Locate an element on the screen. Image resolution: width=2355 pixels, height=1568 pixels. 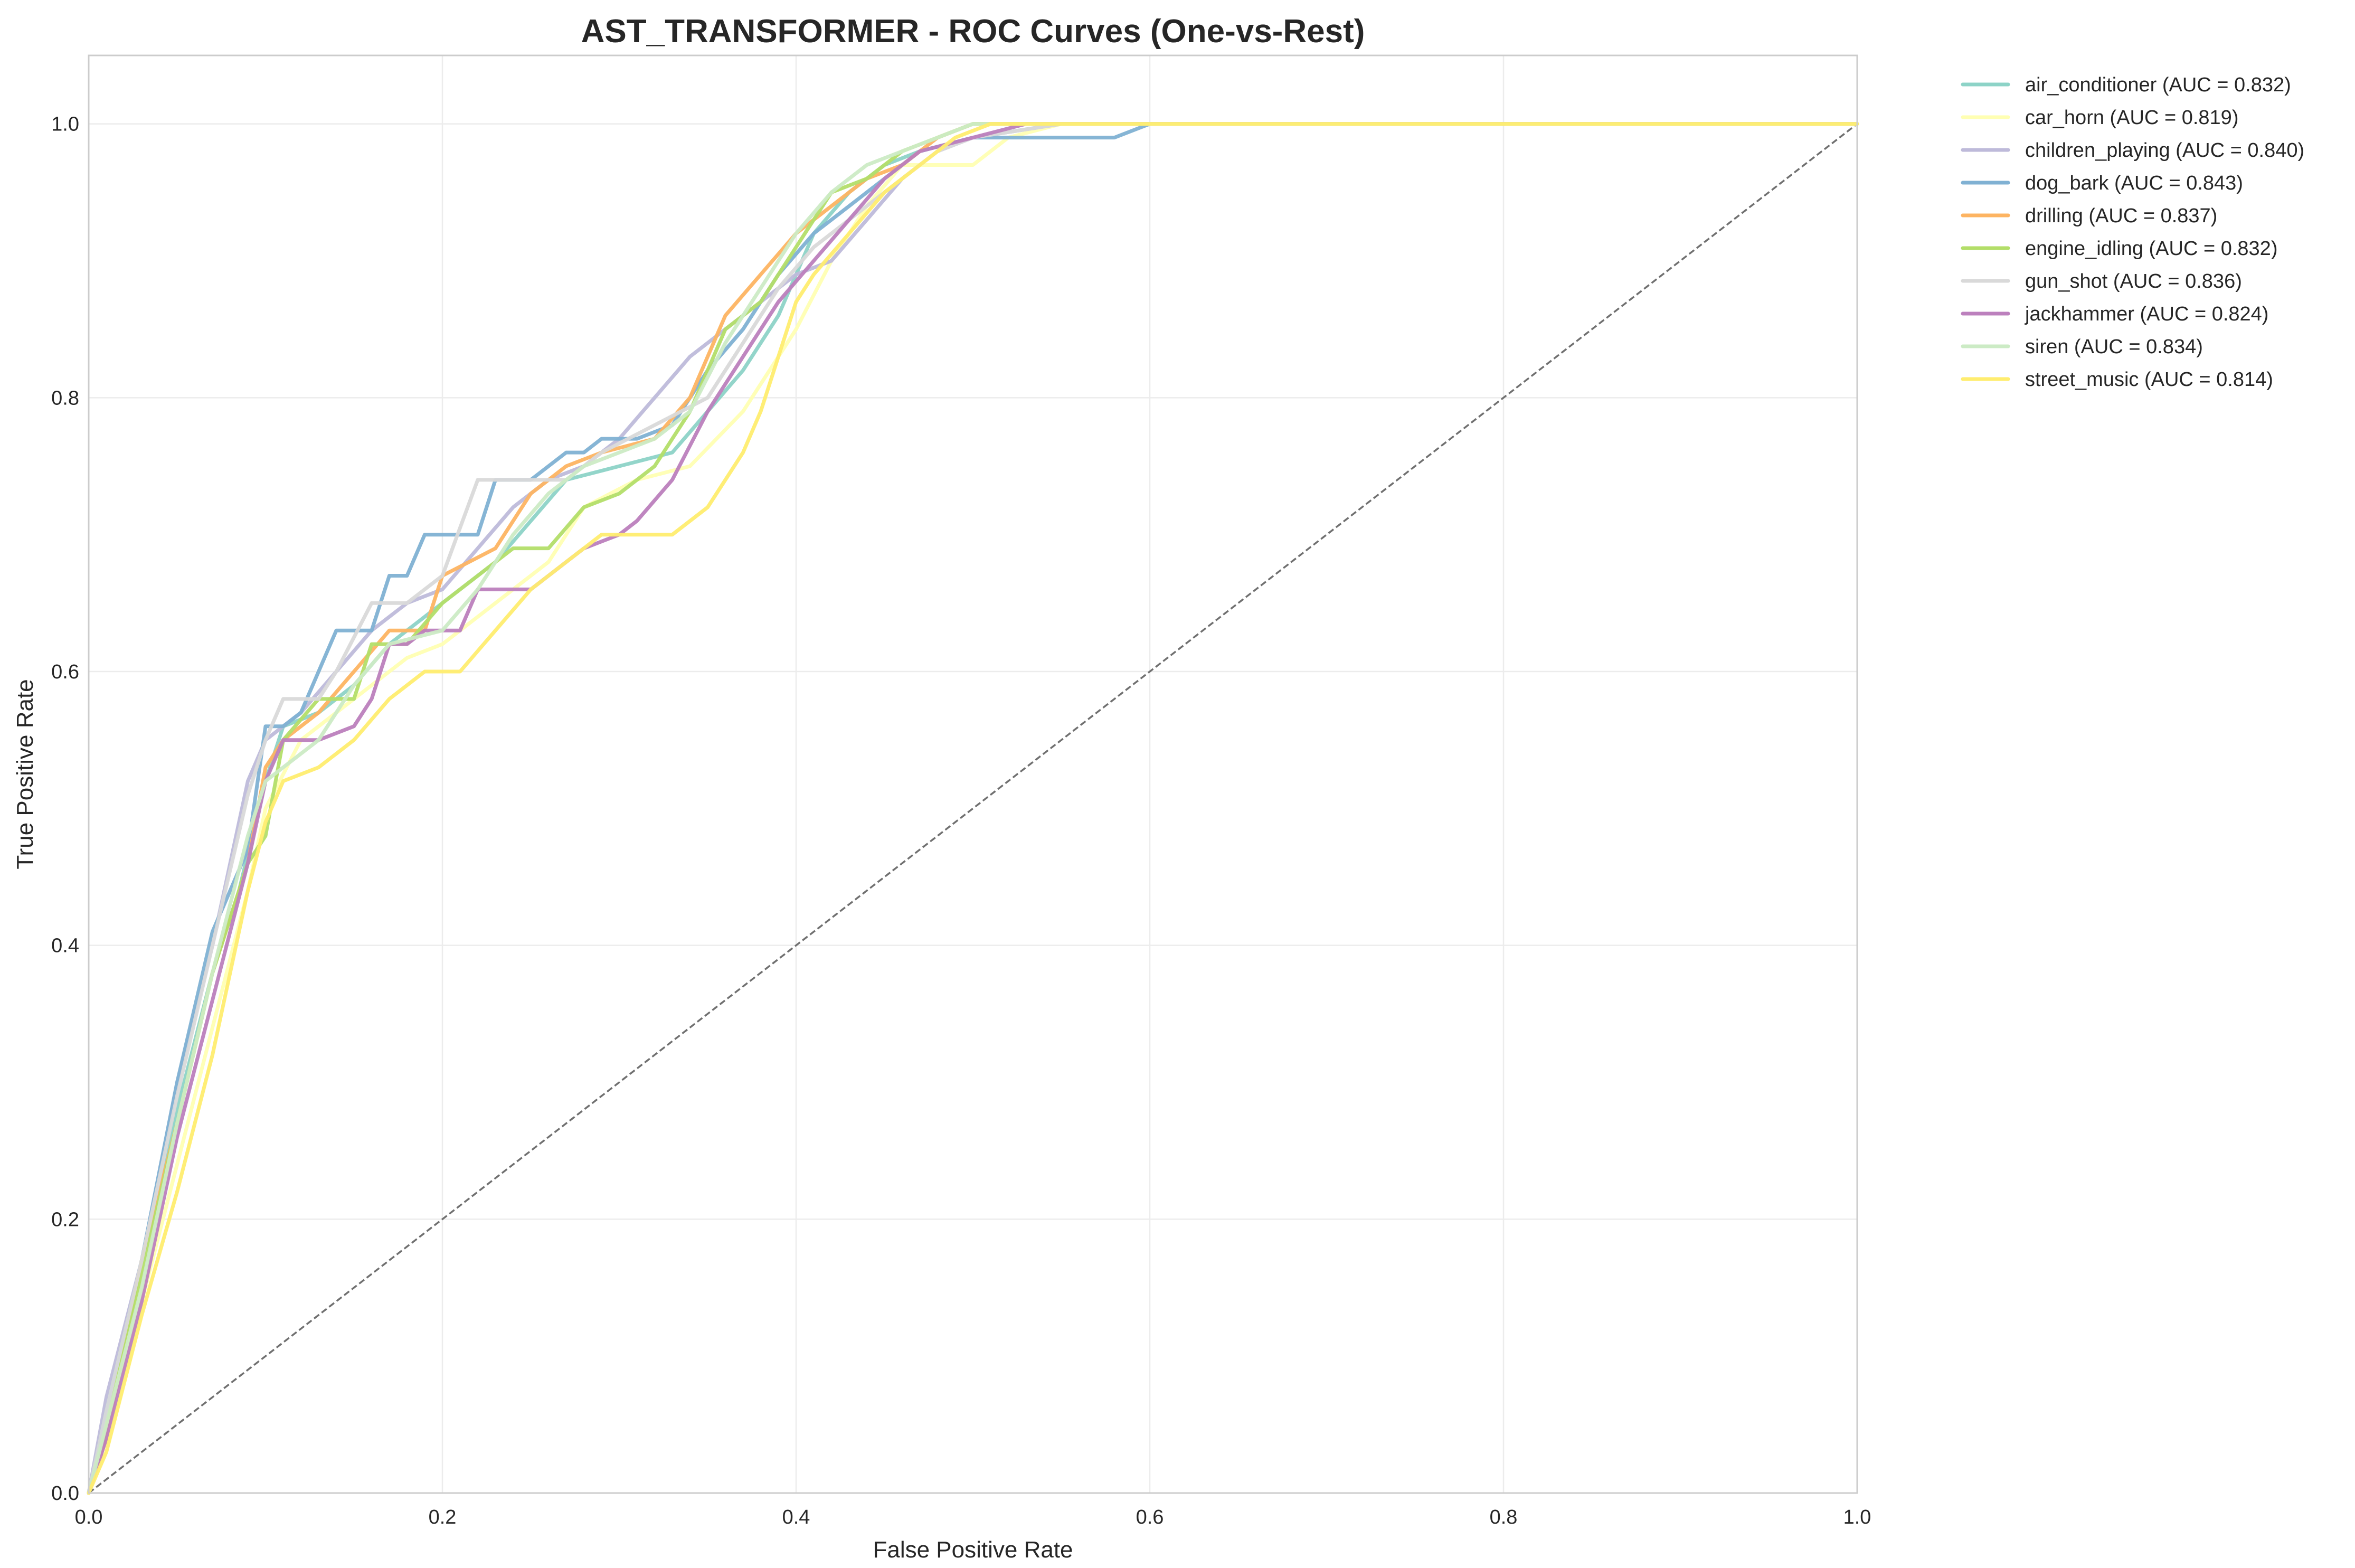
legend-label-3: dog_bark (AUC = 0.843) is located at coordinates (2134, 183).